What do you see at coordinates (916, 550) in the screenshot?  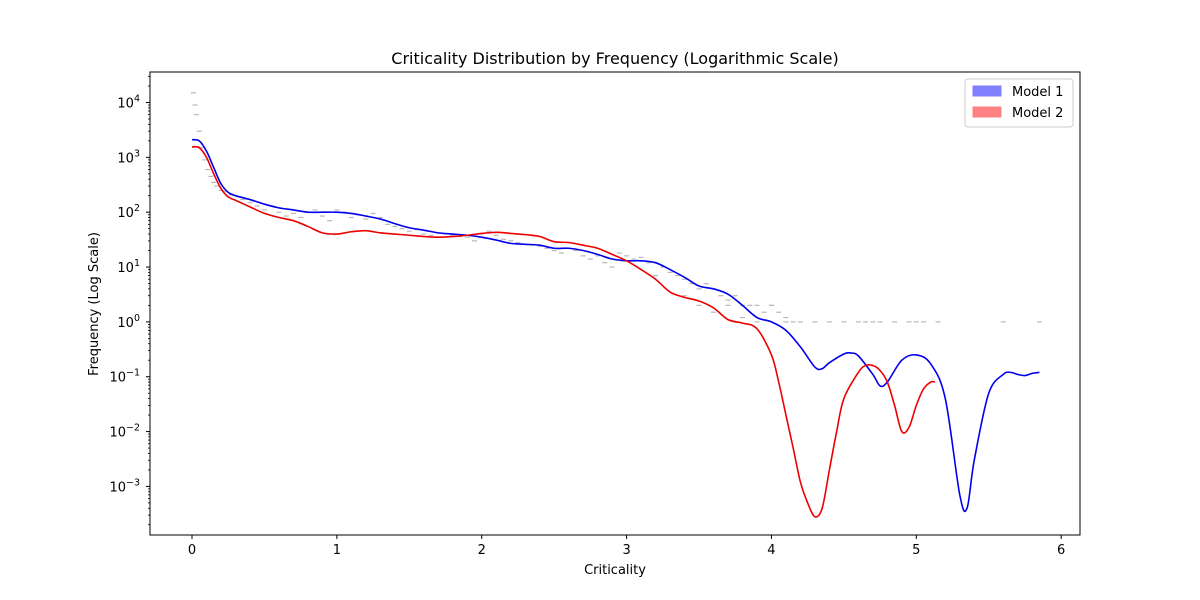 I see `x-tick-label: 5` at bounding box center [916, 550].